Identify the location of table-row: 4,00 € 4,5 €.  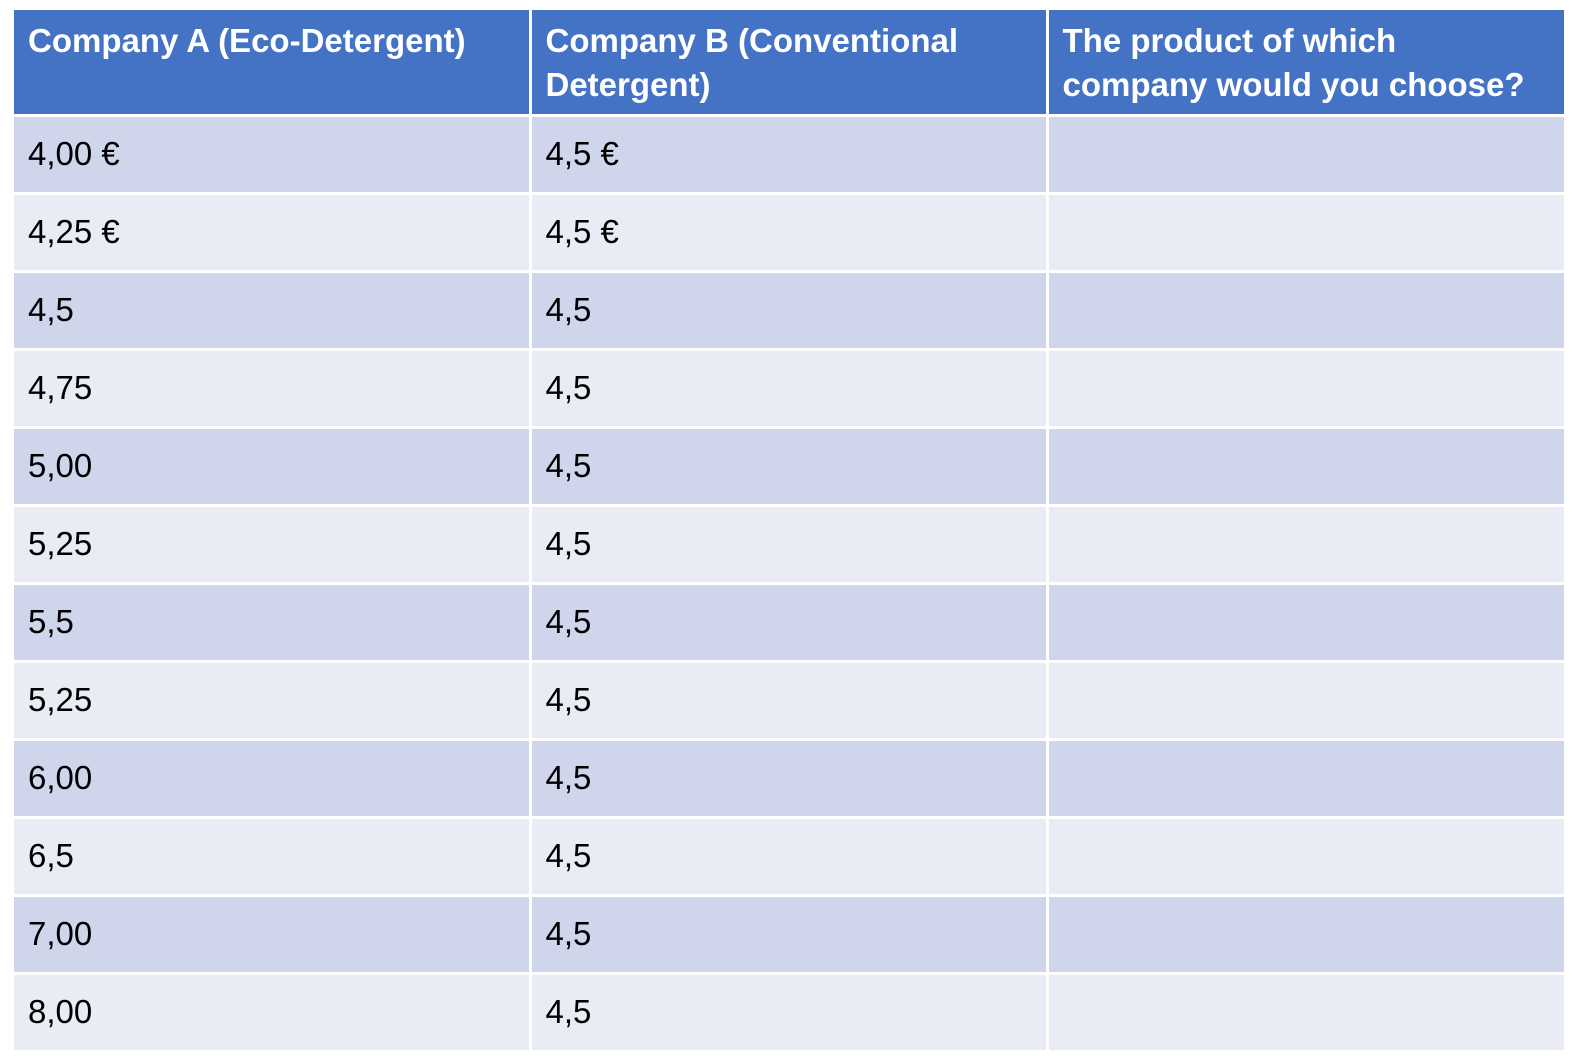
(789, 154).